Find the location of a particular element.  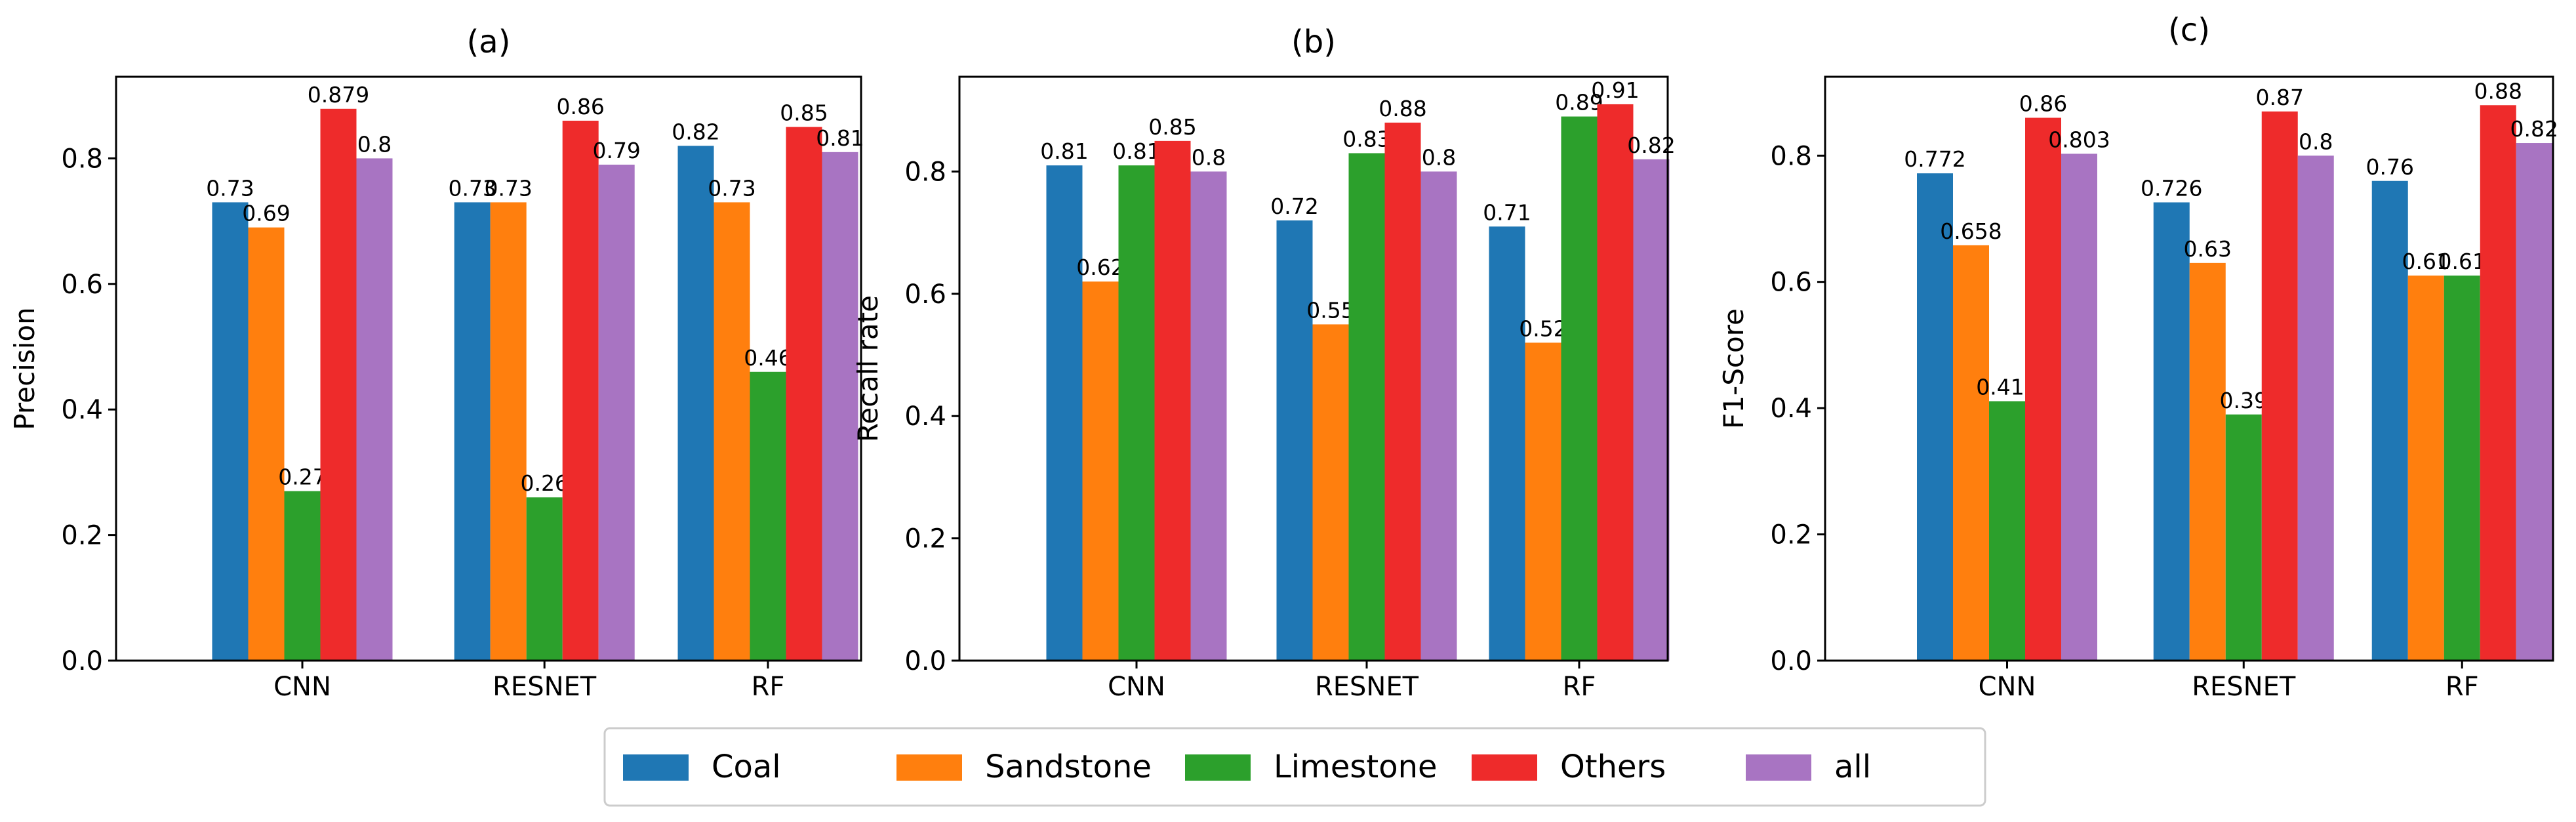

legend-frame is located at coordinates (1294, 767).